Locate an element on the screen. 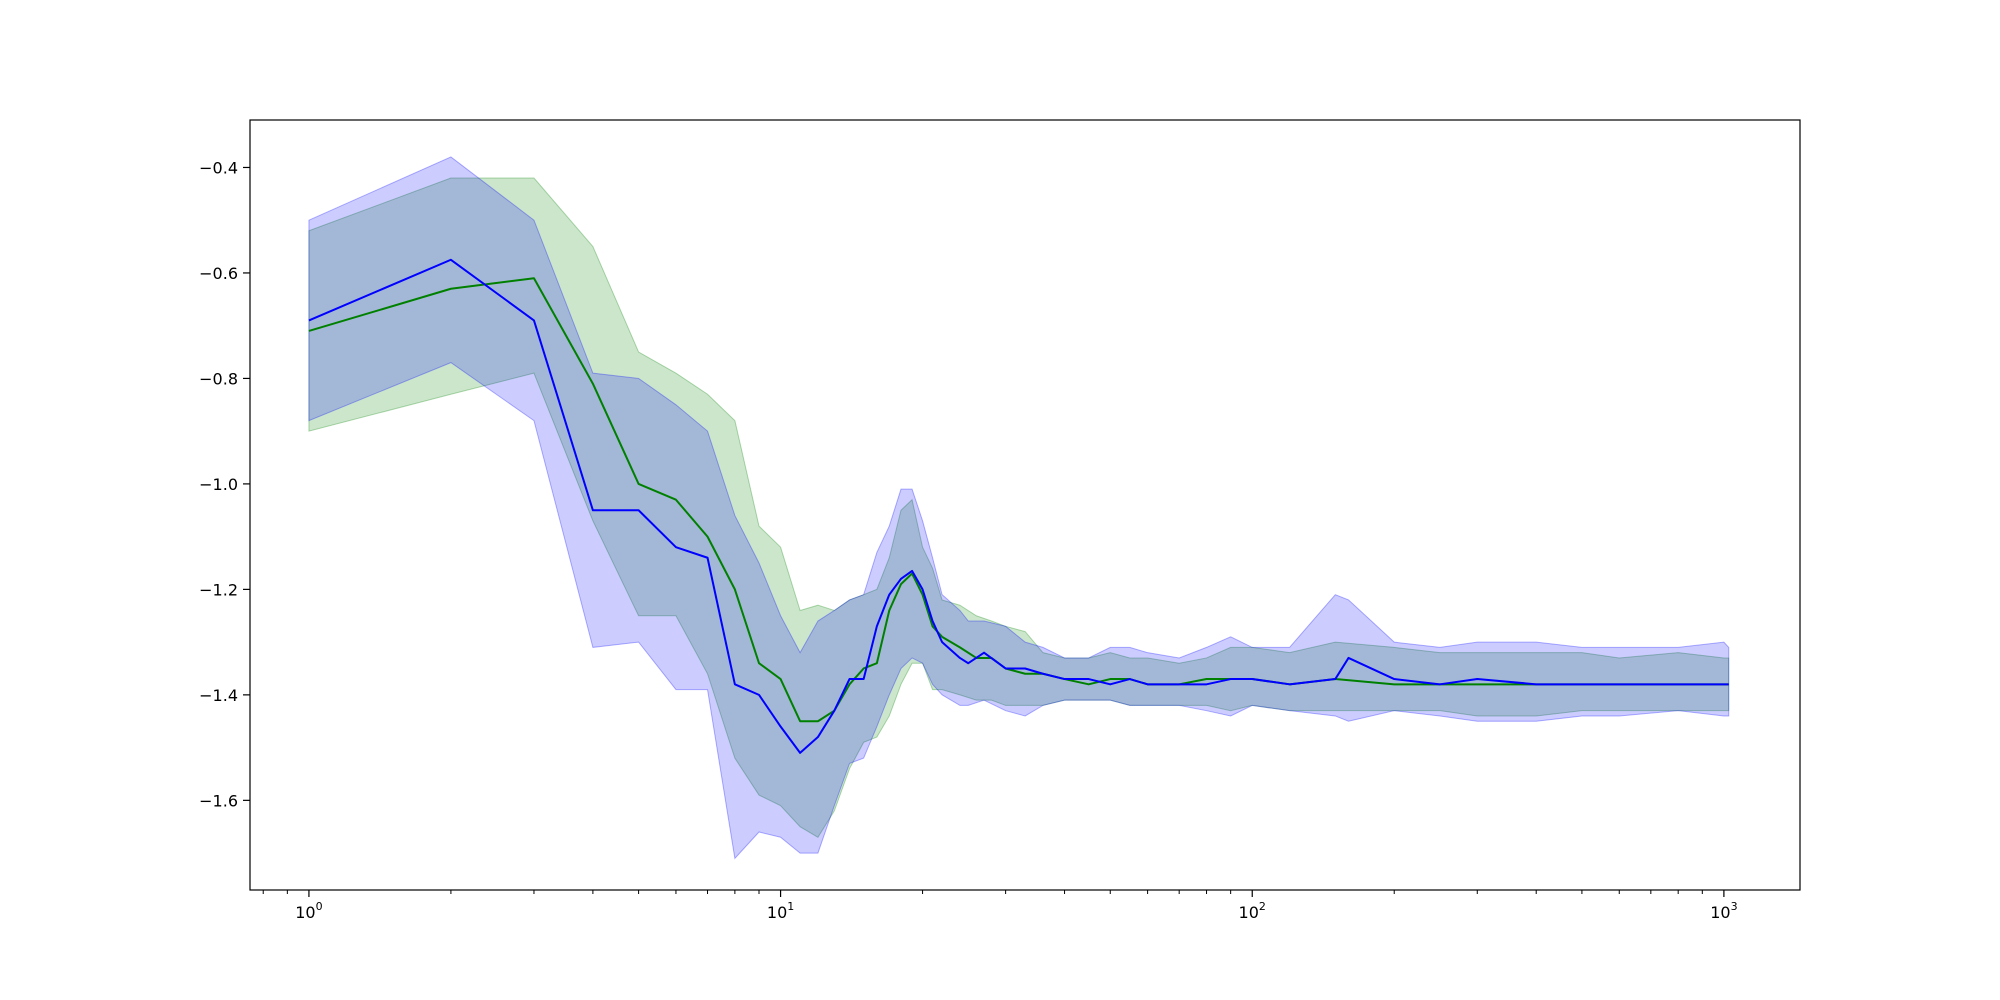 The width and height of the screenshot is (2000, 1000). x-tick-label: 10⁰ is located at coordinates (308, 911).